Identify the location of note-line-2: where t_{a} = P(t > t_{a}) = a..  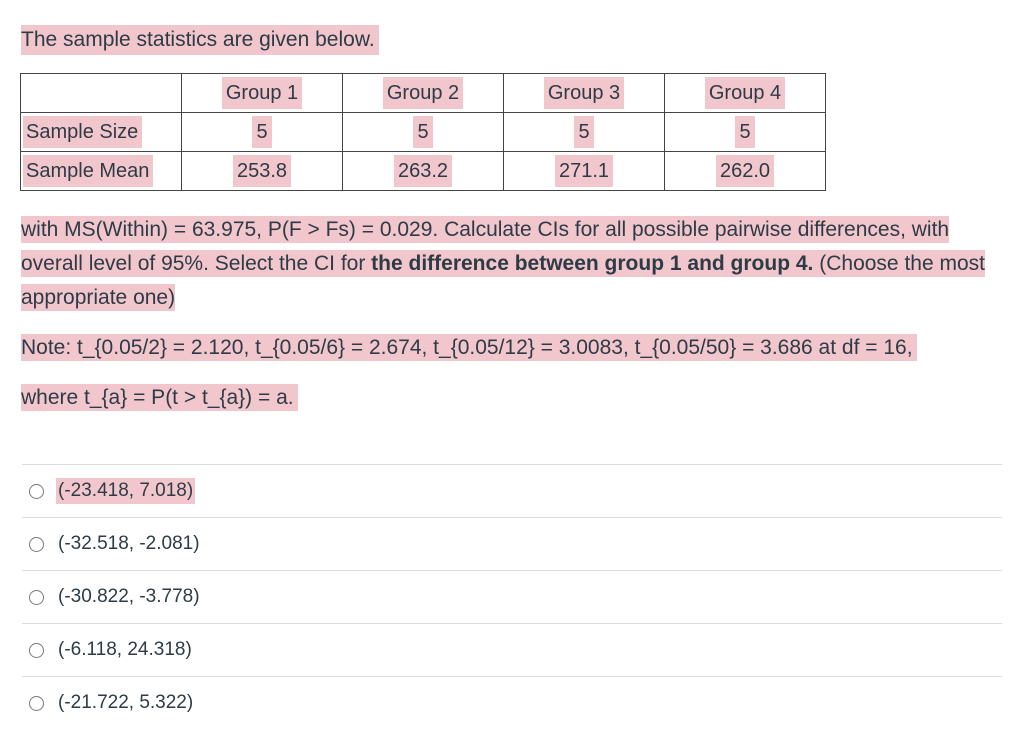
(159, 398).